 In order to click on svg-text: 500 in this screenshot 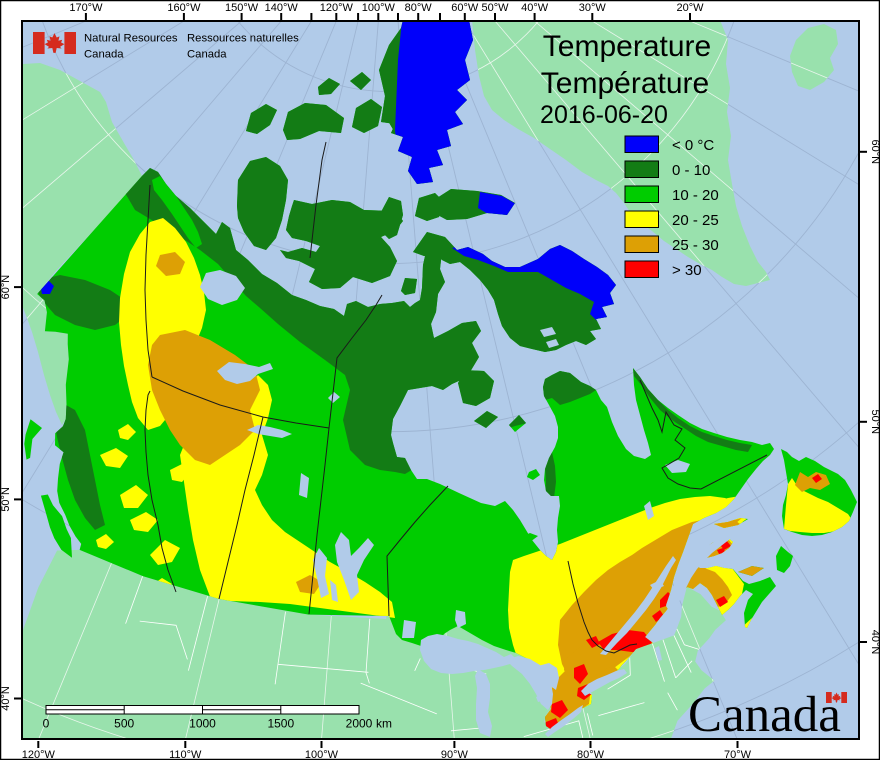, I will do `click(124, 724)`.